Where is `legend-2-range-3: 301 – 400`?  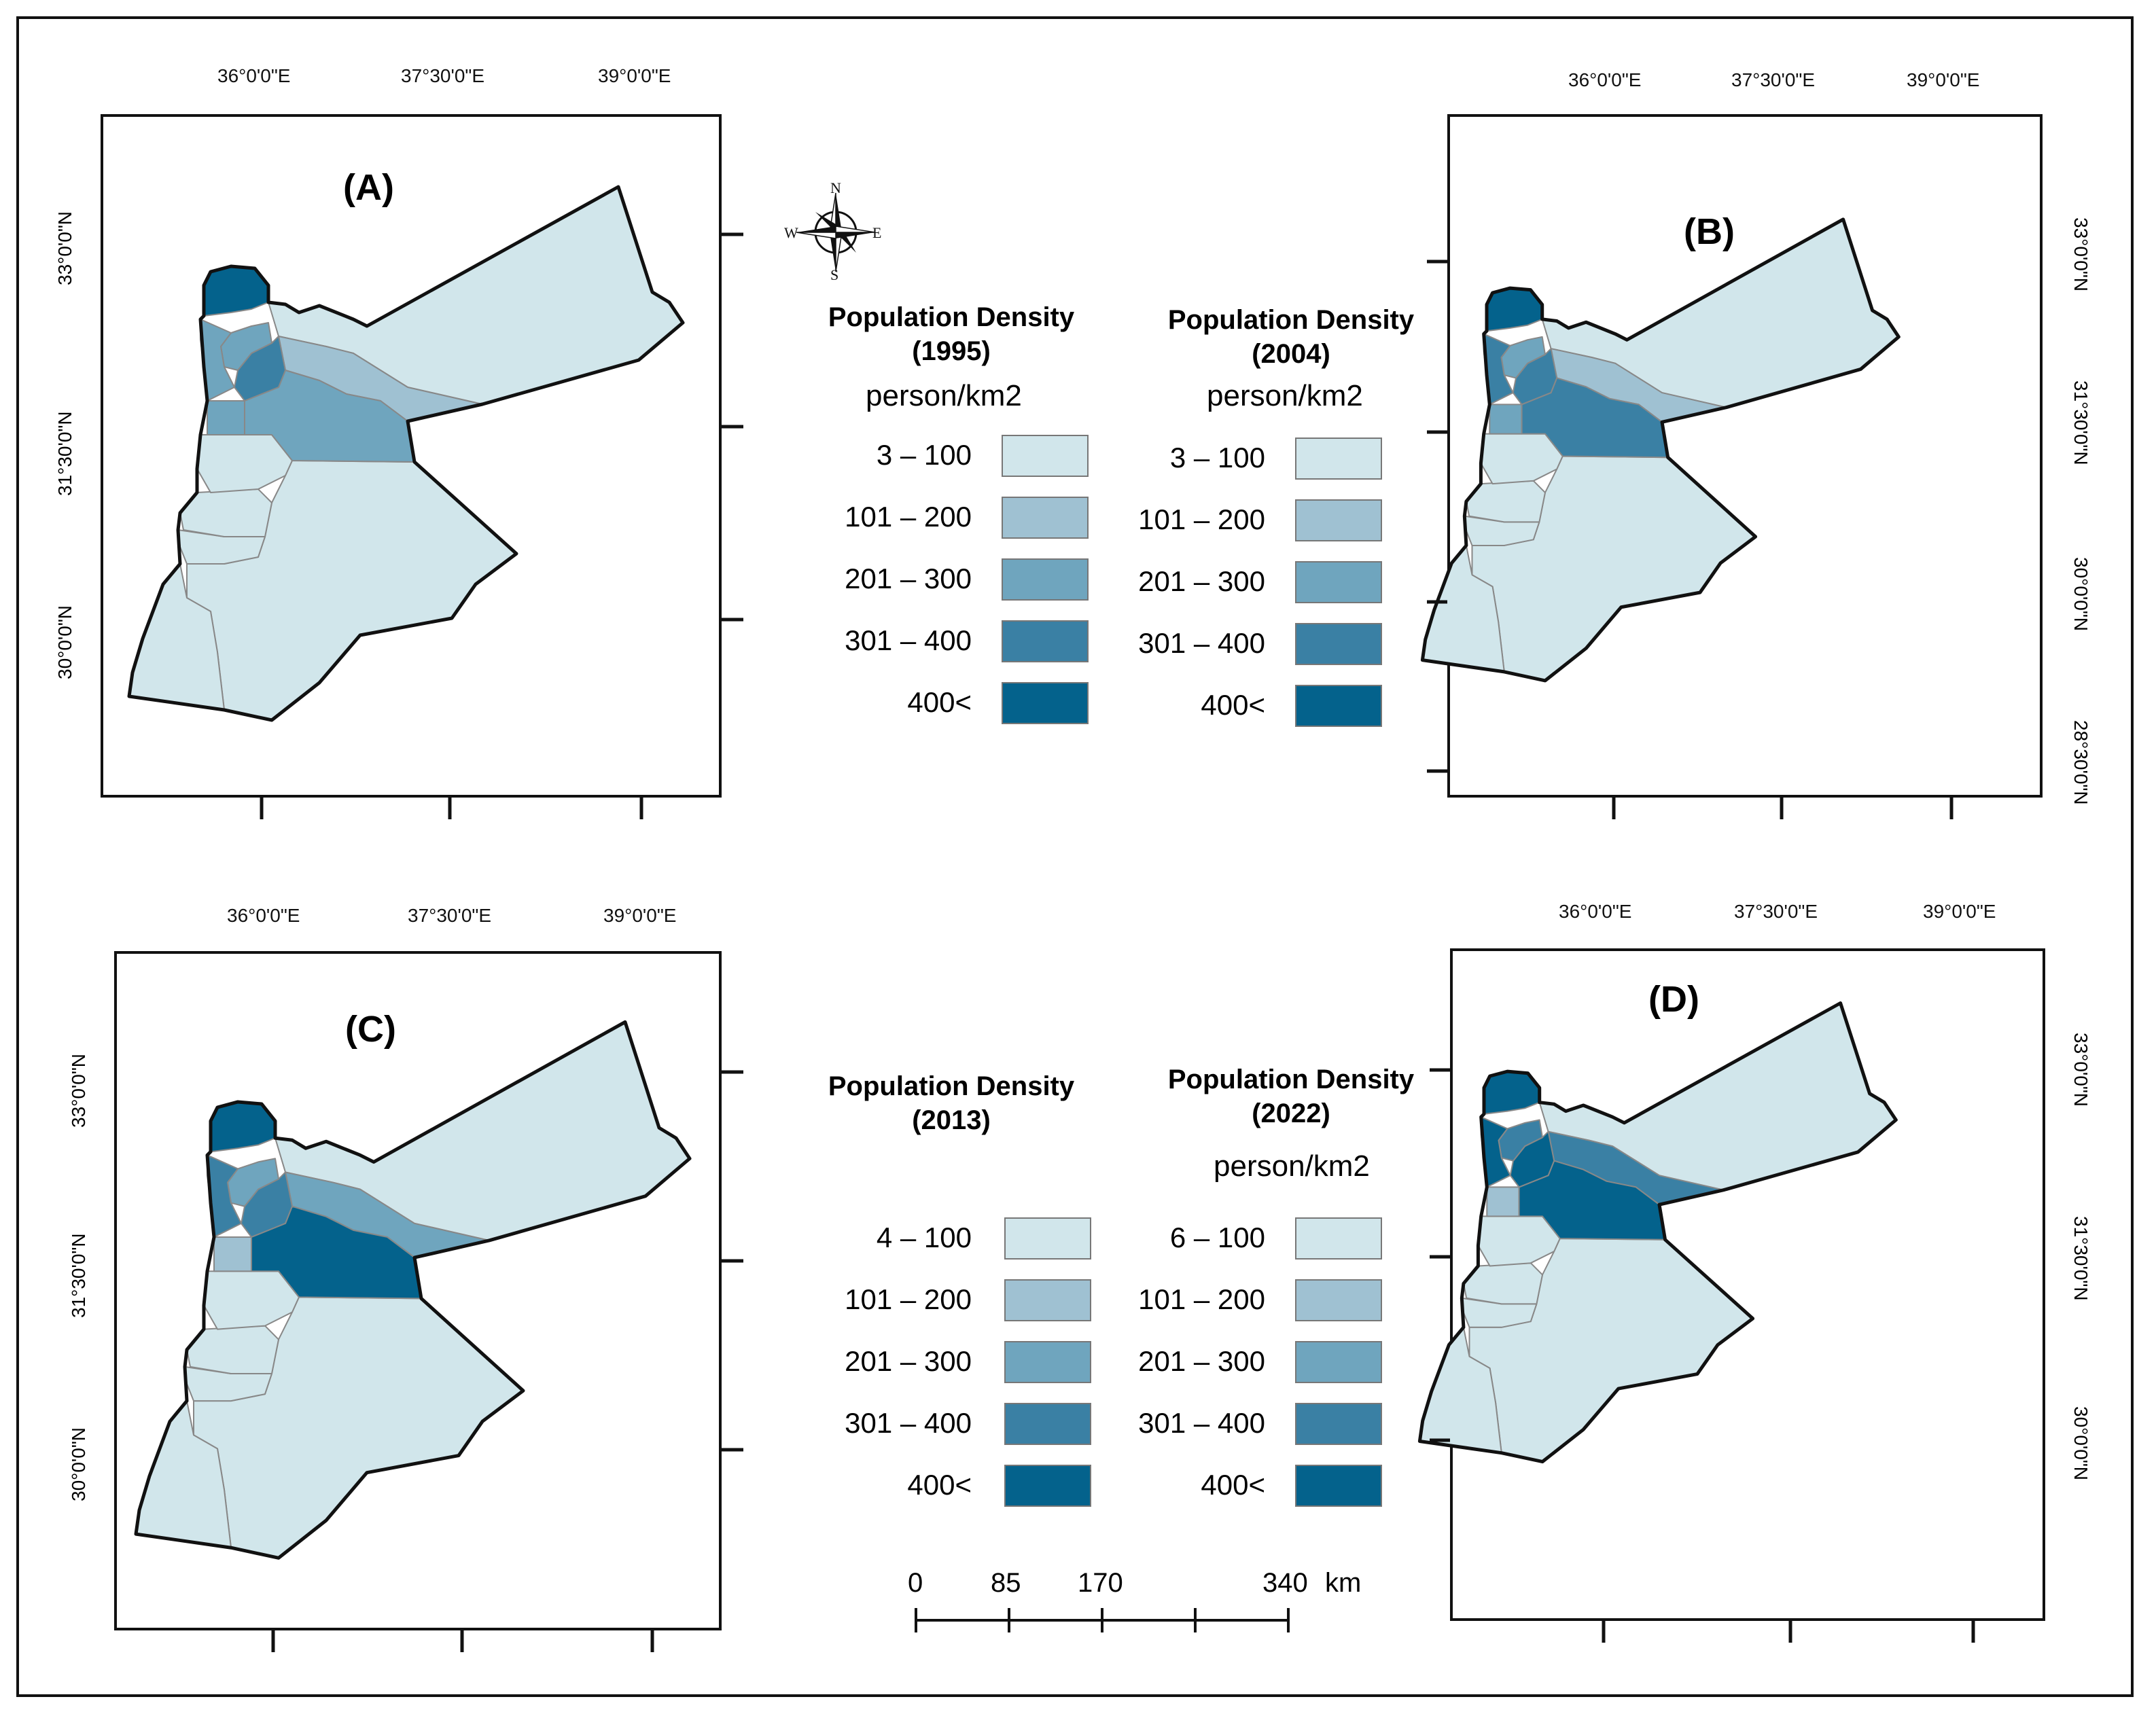 legend-2-range-3: 301 – 400 is located at coordinates (908, 1423).